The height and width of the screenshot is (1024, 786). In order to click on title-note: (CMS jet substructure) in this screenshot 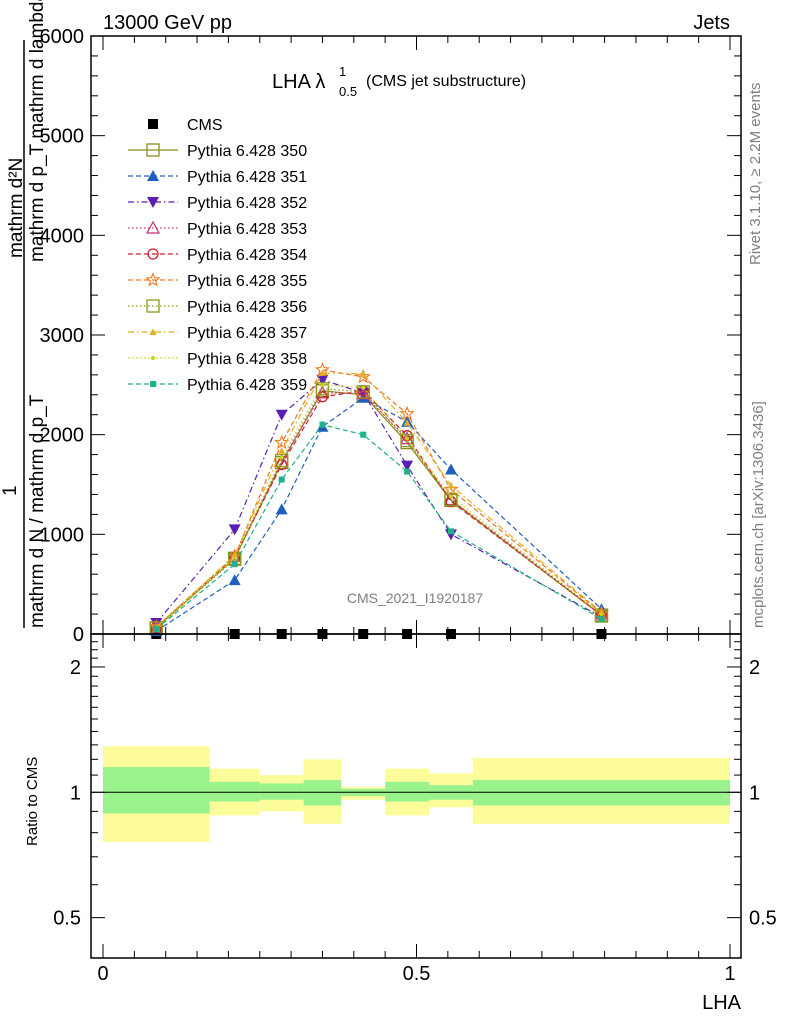, I will do `click(446, 81)`.